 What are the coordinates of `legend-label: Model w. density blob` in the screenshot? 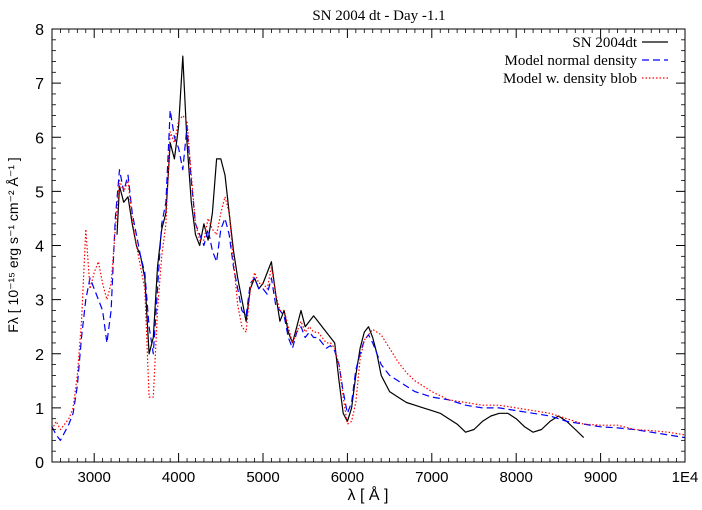 It's located at (570, 79).